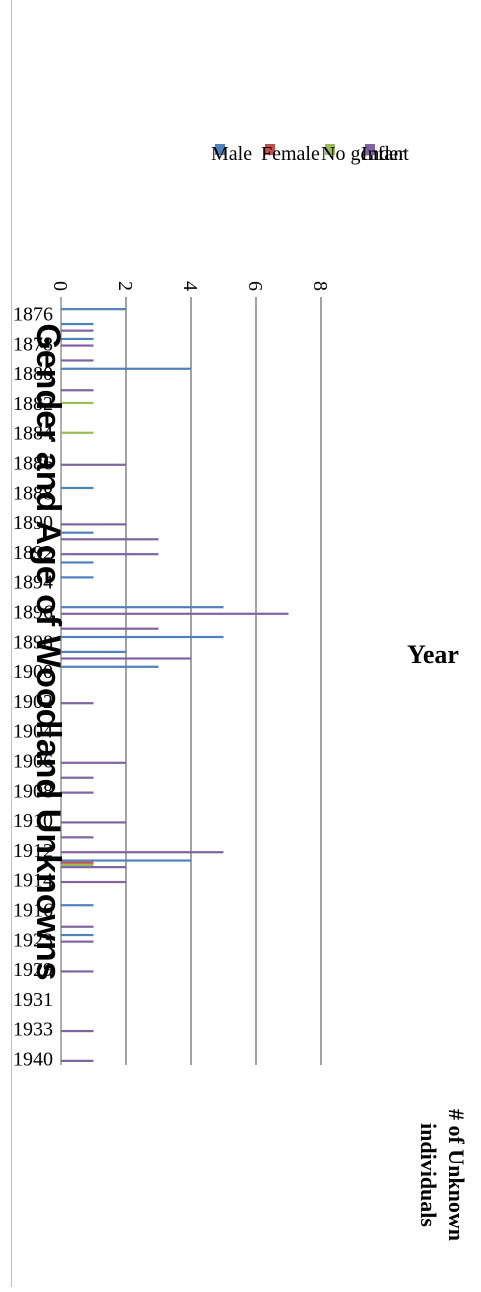 The image size is (481, 1292). I want to click on x-tick-label: 1912, so click(33, 851).